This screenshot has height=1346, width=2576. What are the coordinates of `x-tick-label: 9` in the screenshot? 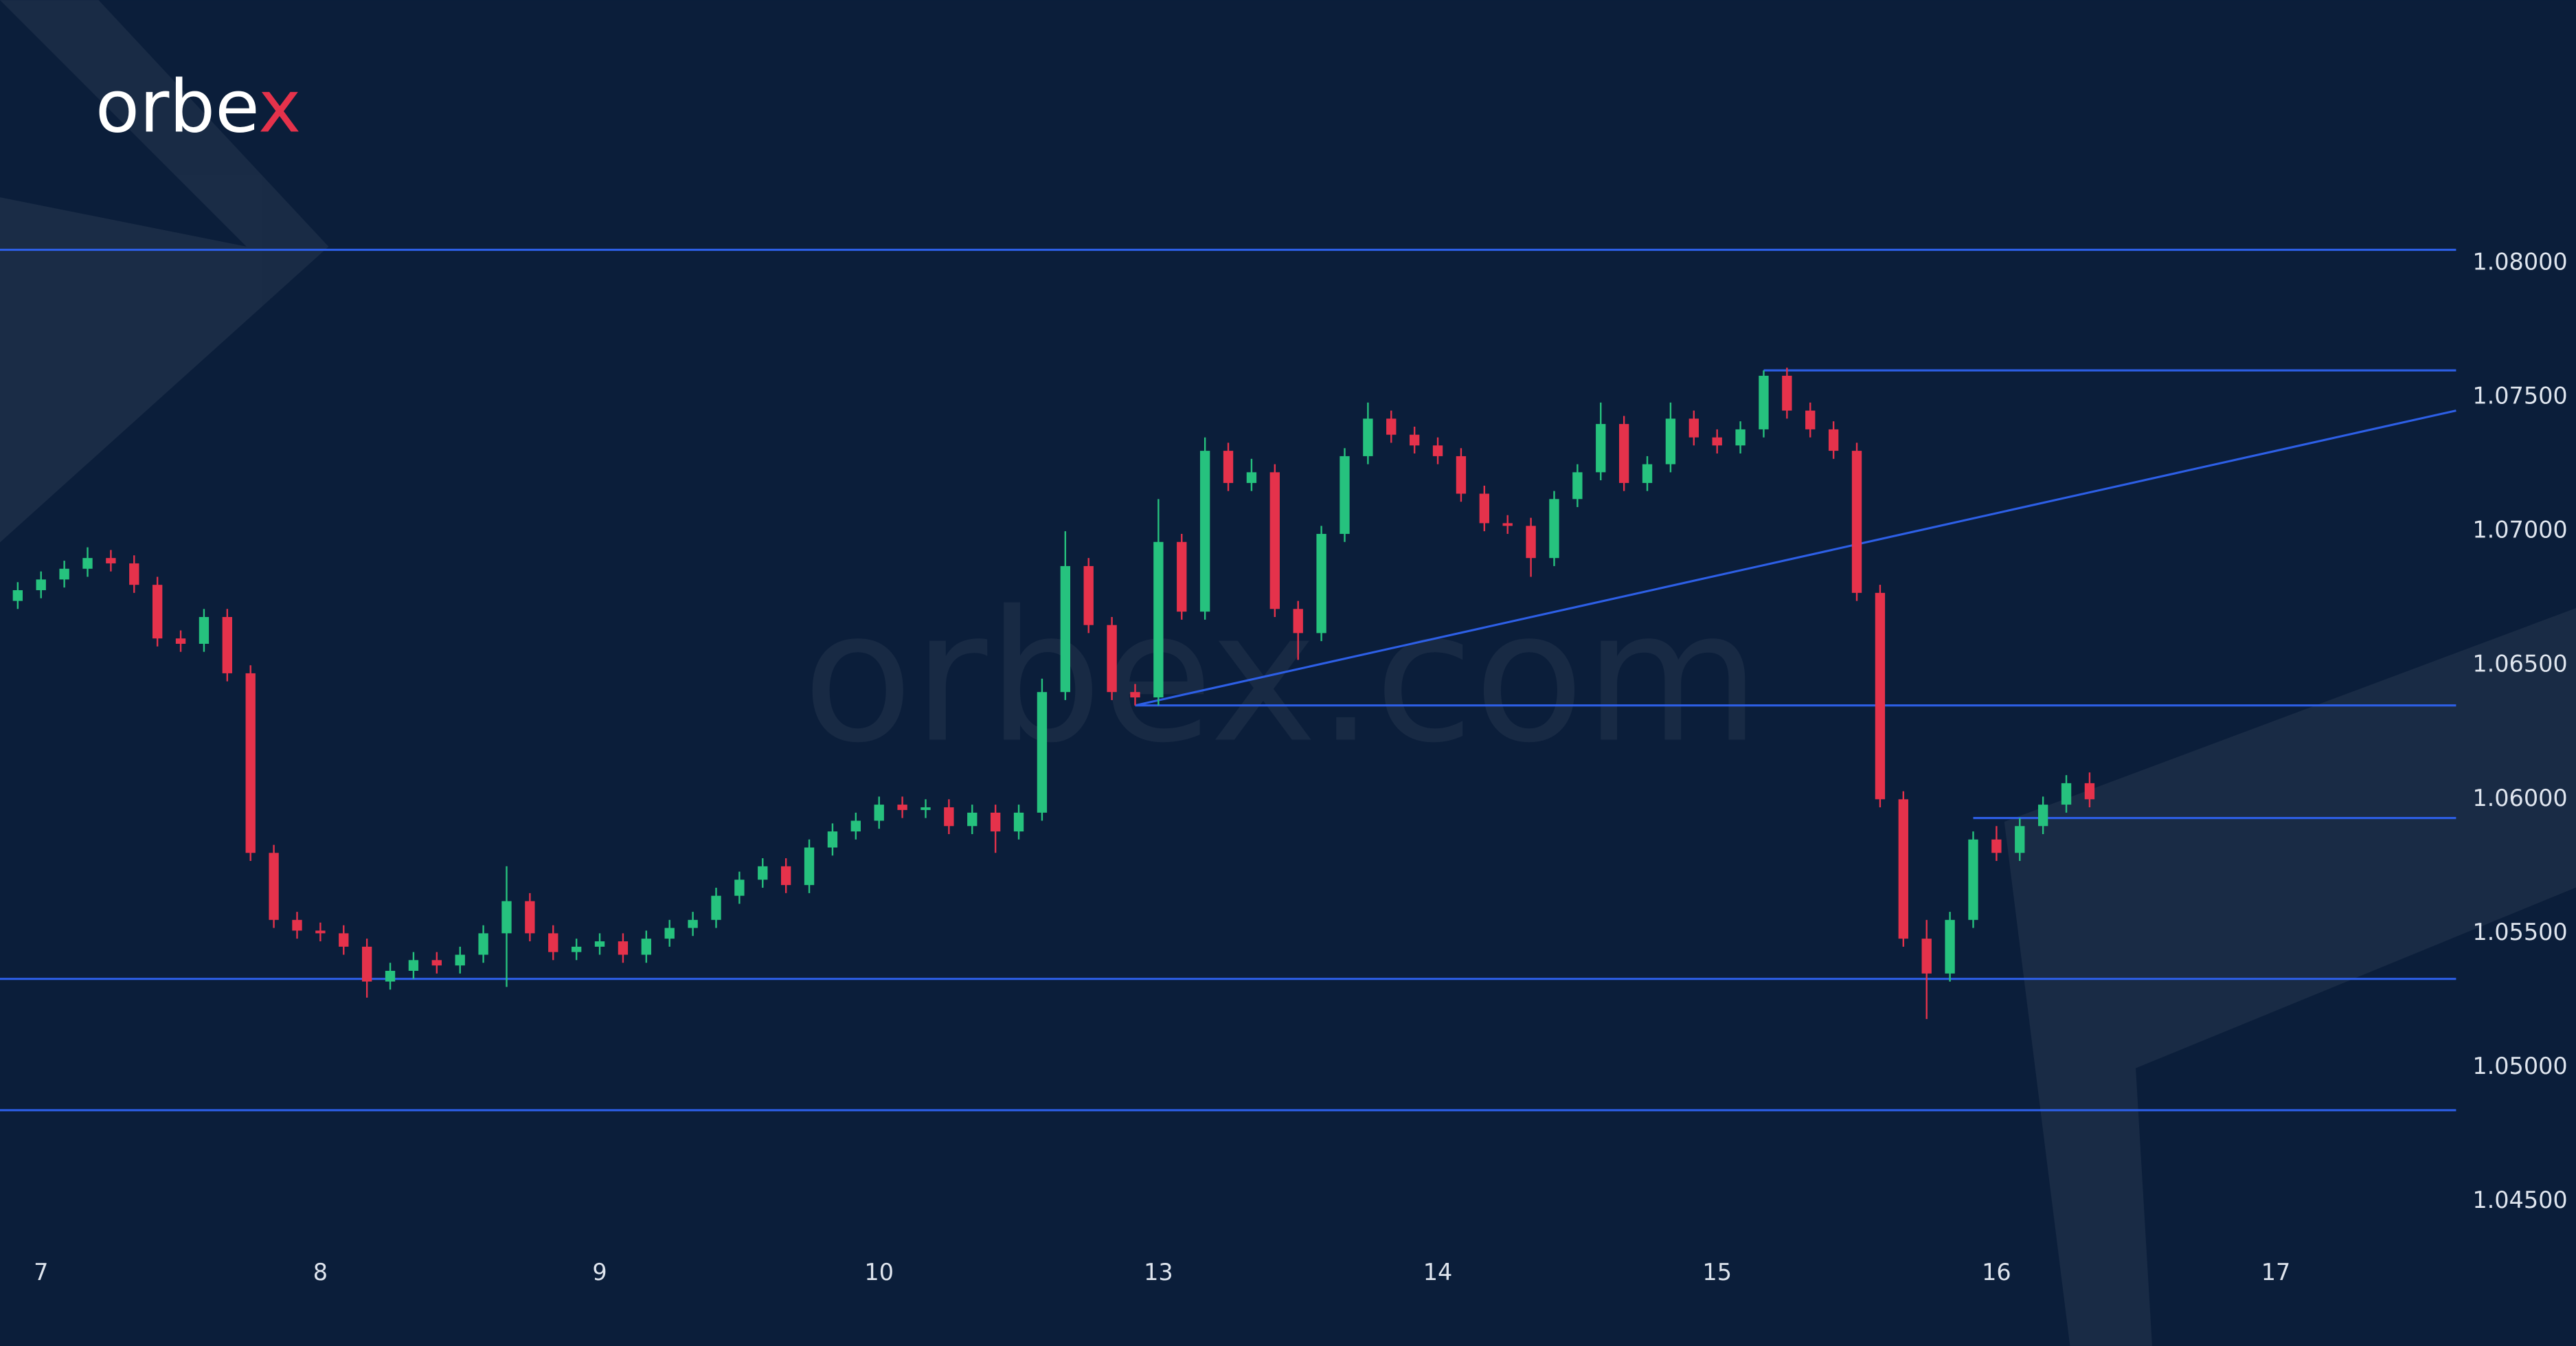 It's located at (599, 1272).